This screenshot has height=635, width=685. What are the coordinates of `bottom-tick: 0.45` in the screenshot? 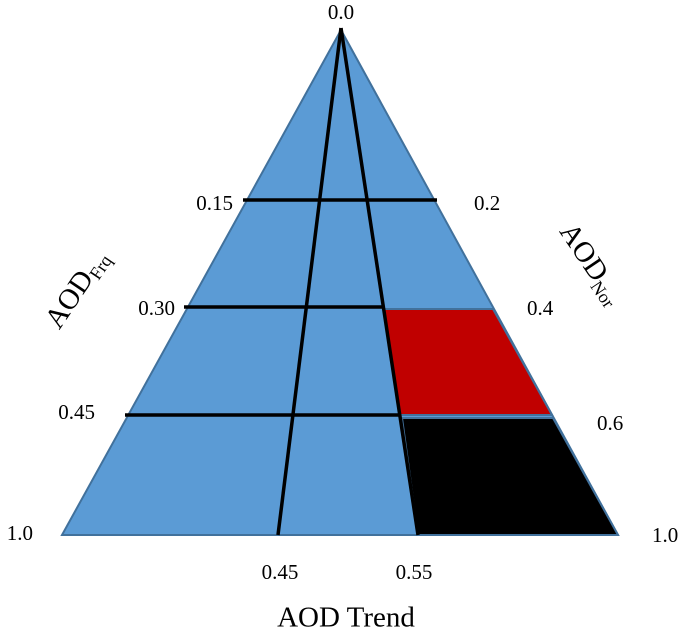 It's located at (280, 572).